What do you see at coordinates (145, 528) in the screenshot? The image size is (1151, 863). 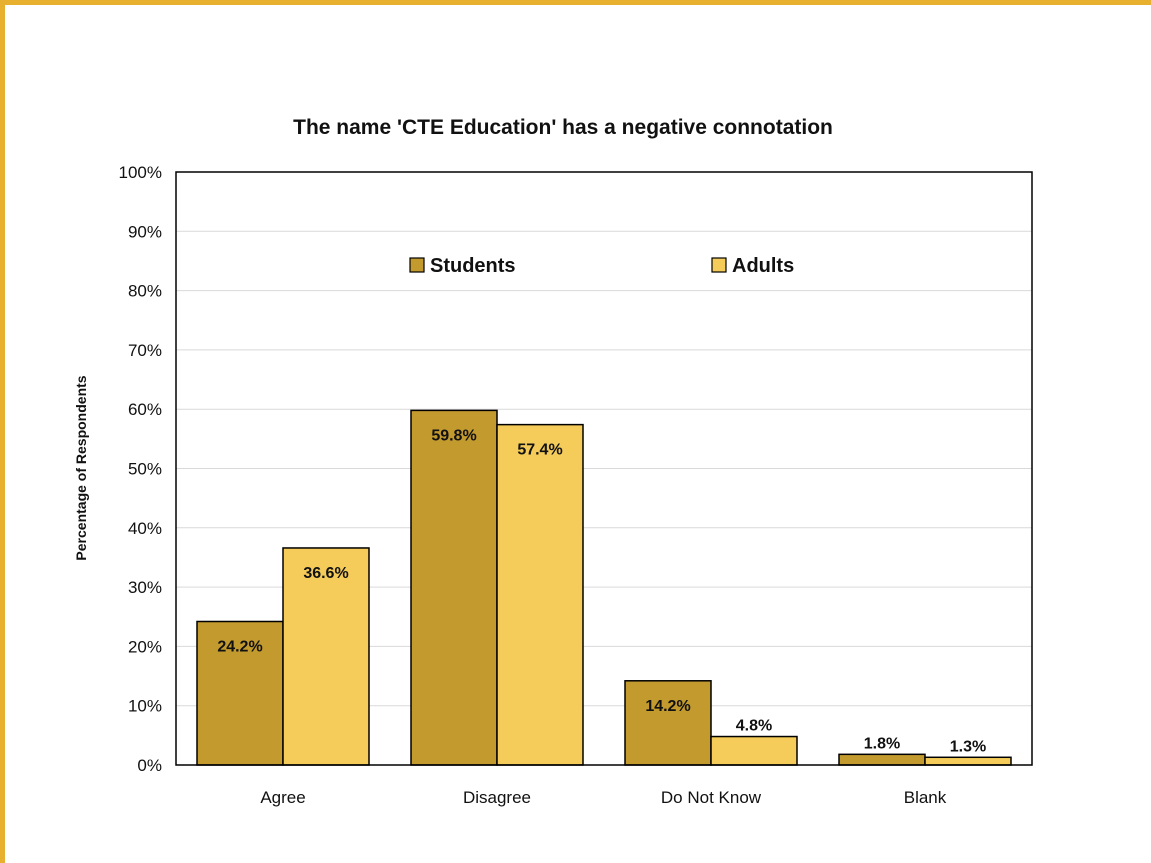 I see `y-tick-label: 40%` at bounding box center [145, 528].